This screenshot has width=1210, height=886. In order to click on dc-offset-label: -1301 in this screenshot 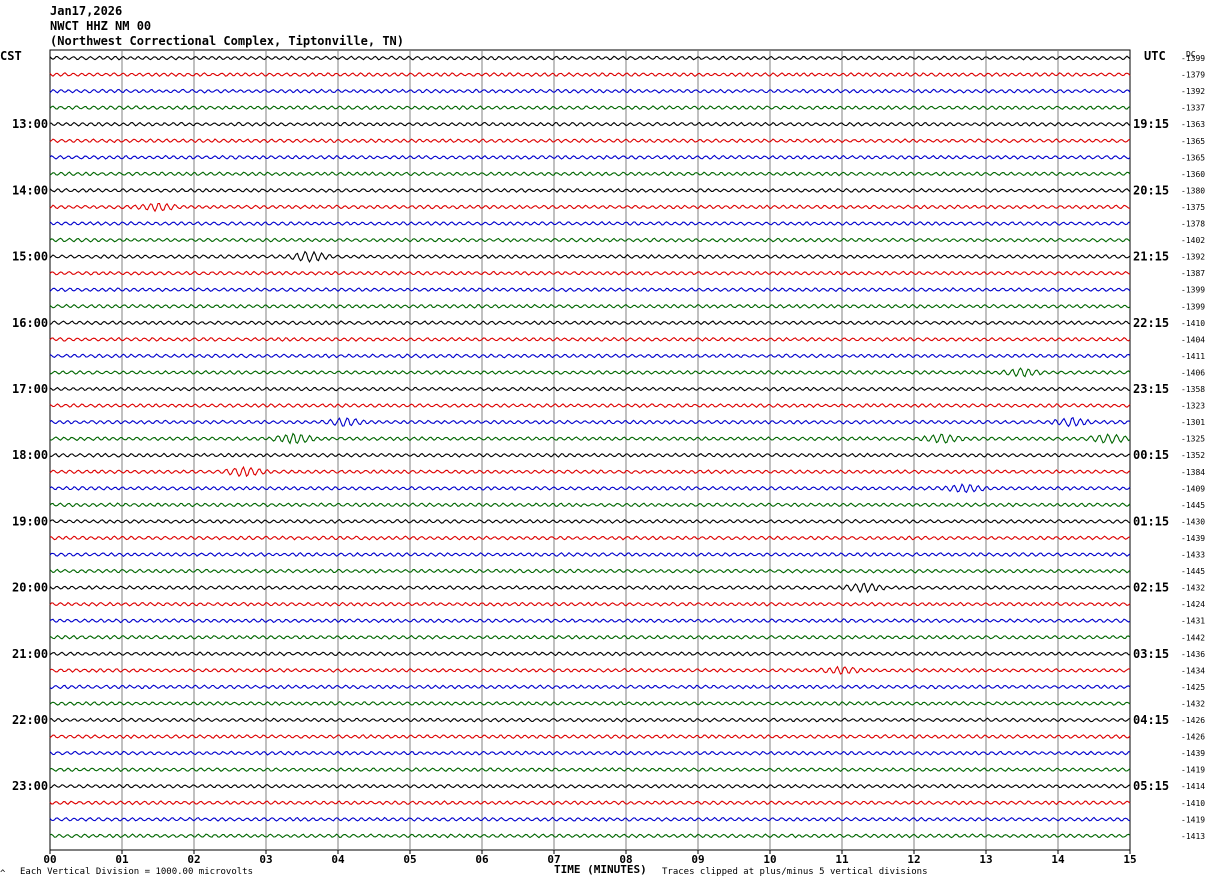, I will do `click(1193, 422)`.